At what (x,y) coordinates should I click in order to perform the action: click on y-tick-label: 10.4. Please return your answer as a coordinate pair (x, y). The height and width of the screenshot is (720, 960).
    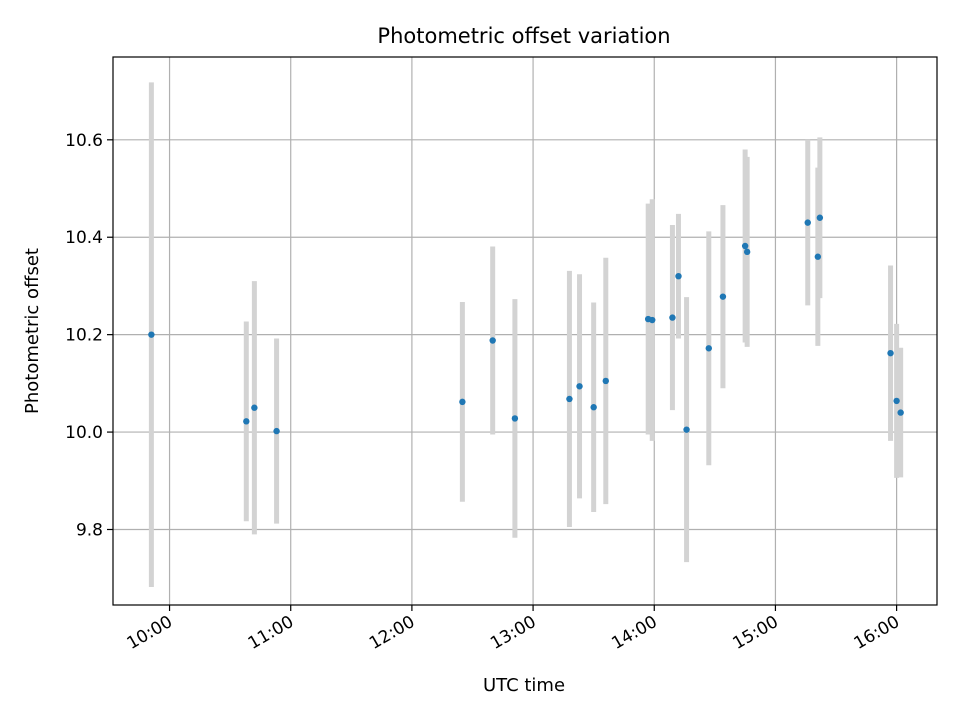
    Looking at the image, I should click on (84, 238).